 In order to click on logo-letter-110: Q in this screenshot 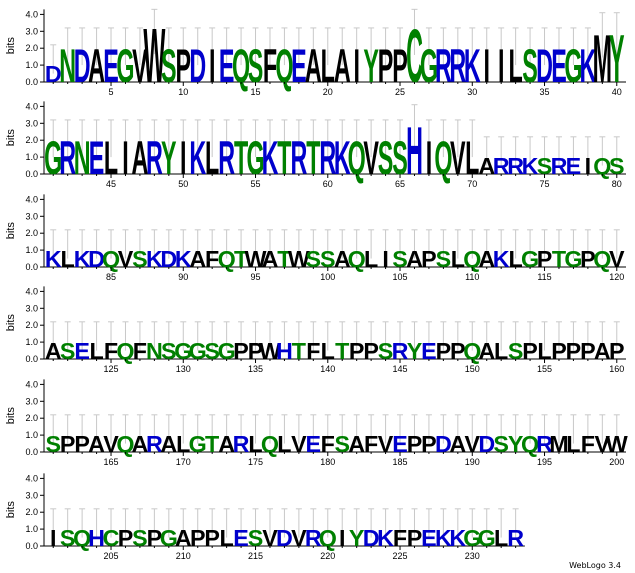, I will do `click(472, 259)`.